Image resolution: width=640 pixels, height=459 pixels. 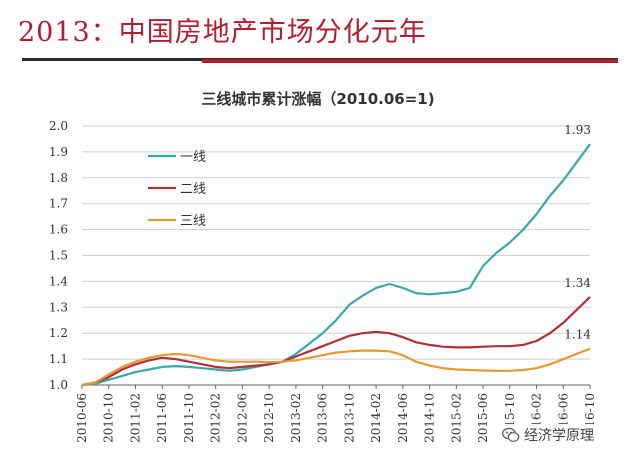 What do you see at coordinates (58, 359) in the screenshot?
I see `y-tick-label: 1.1` at bounding box center [58, 359].